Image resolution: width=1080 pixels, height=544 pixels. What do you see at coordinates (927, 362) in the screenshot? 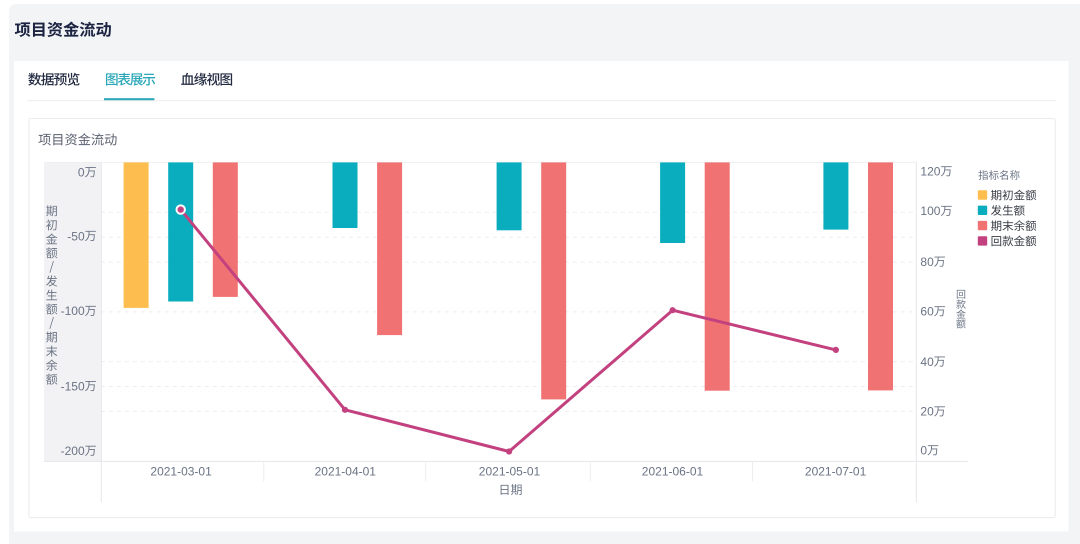
I see `svg-text: 40` at bounding box center [927, 362].